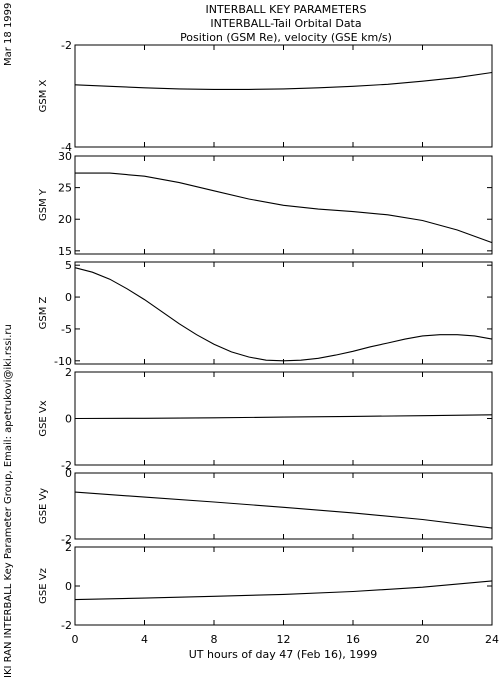 This screenshot has width=504, height=684. Describe the element at coordinates (284, 639) in the screenshot. I see `x-tick-label: 12` at that location.